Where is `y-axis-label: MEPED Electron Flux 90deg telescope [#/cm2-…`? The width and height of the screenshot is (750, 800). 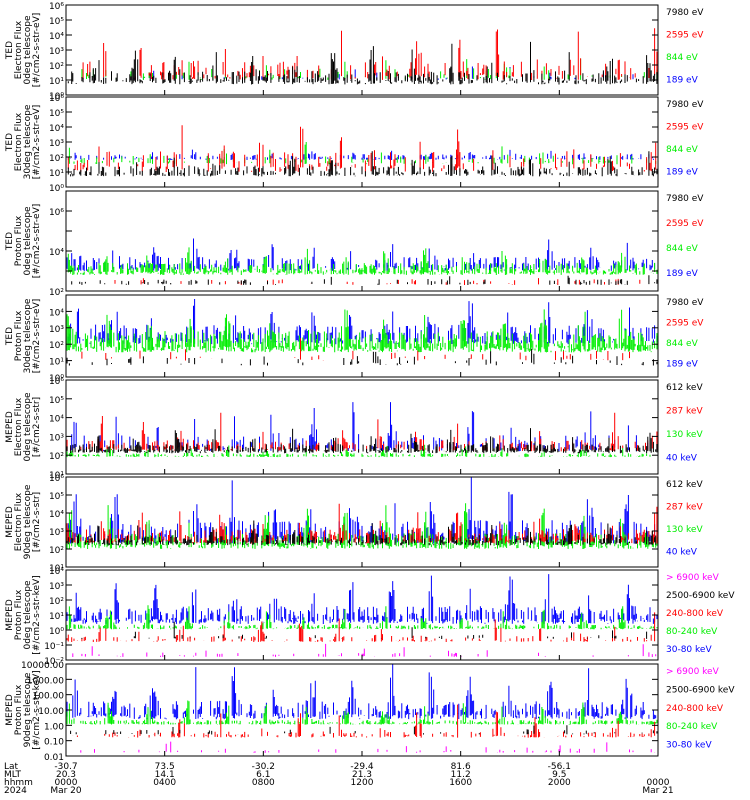
y-axis-label: MEPED Electron Flux 90deg telescope [#/cm2-… is located at coordinates (23, 521).